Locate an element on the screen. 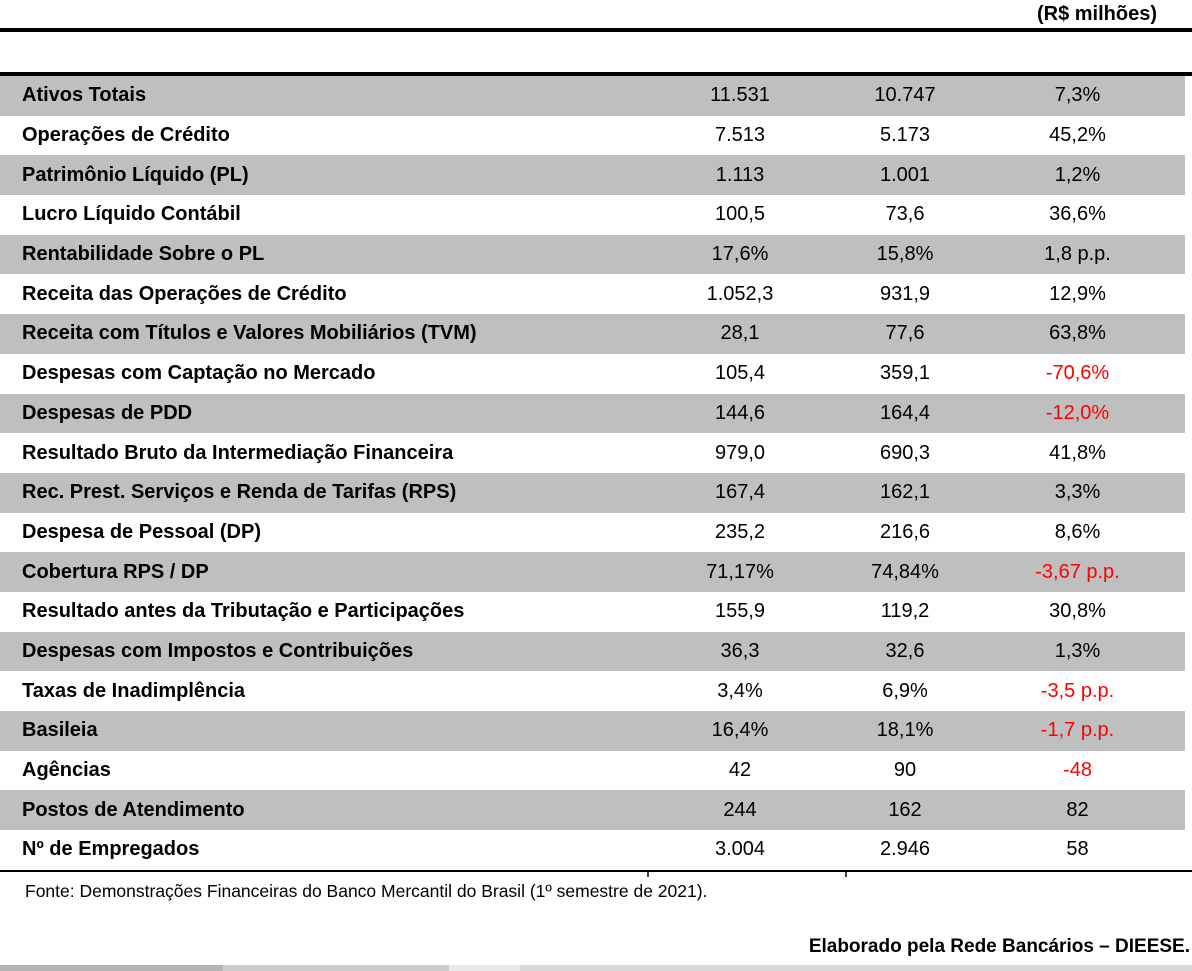 The width and height of the screenshot is (1192, 971). table-row: Lucro Líquido Contábil 100,5 73,6 36,6% is located at coordinates (592, 215).